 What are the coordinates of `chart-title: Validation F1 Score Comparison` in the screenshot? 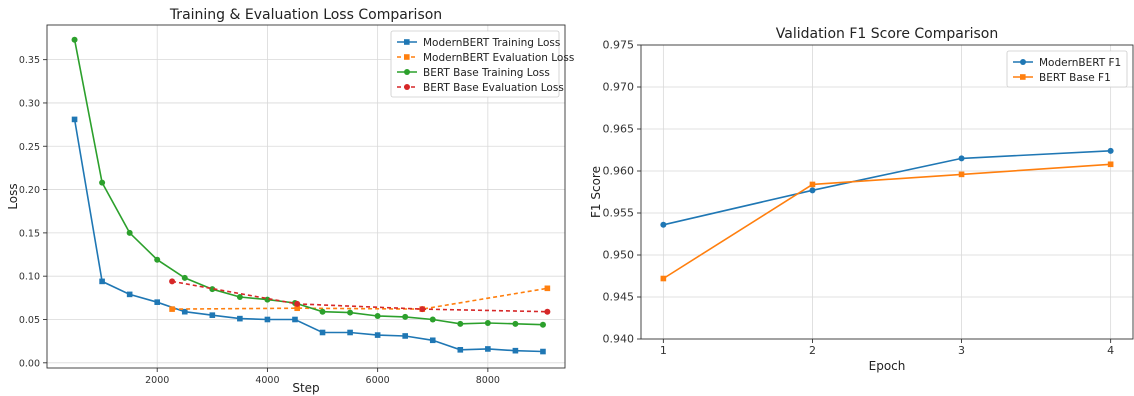 It's located at (887, 34).